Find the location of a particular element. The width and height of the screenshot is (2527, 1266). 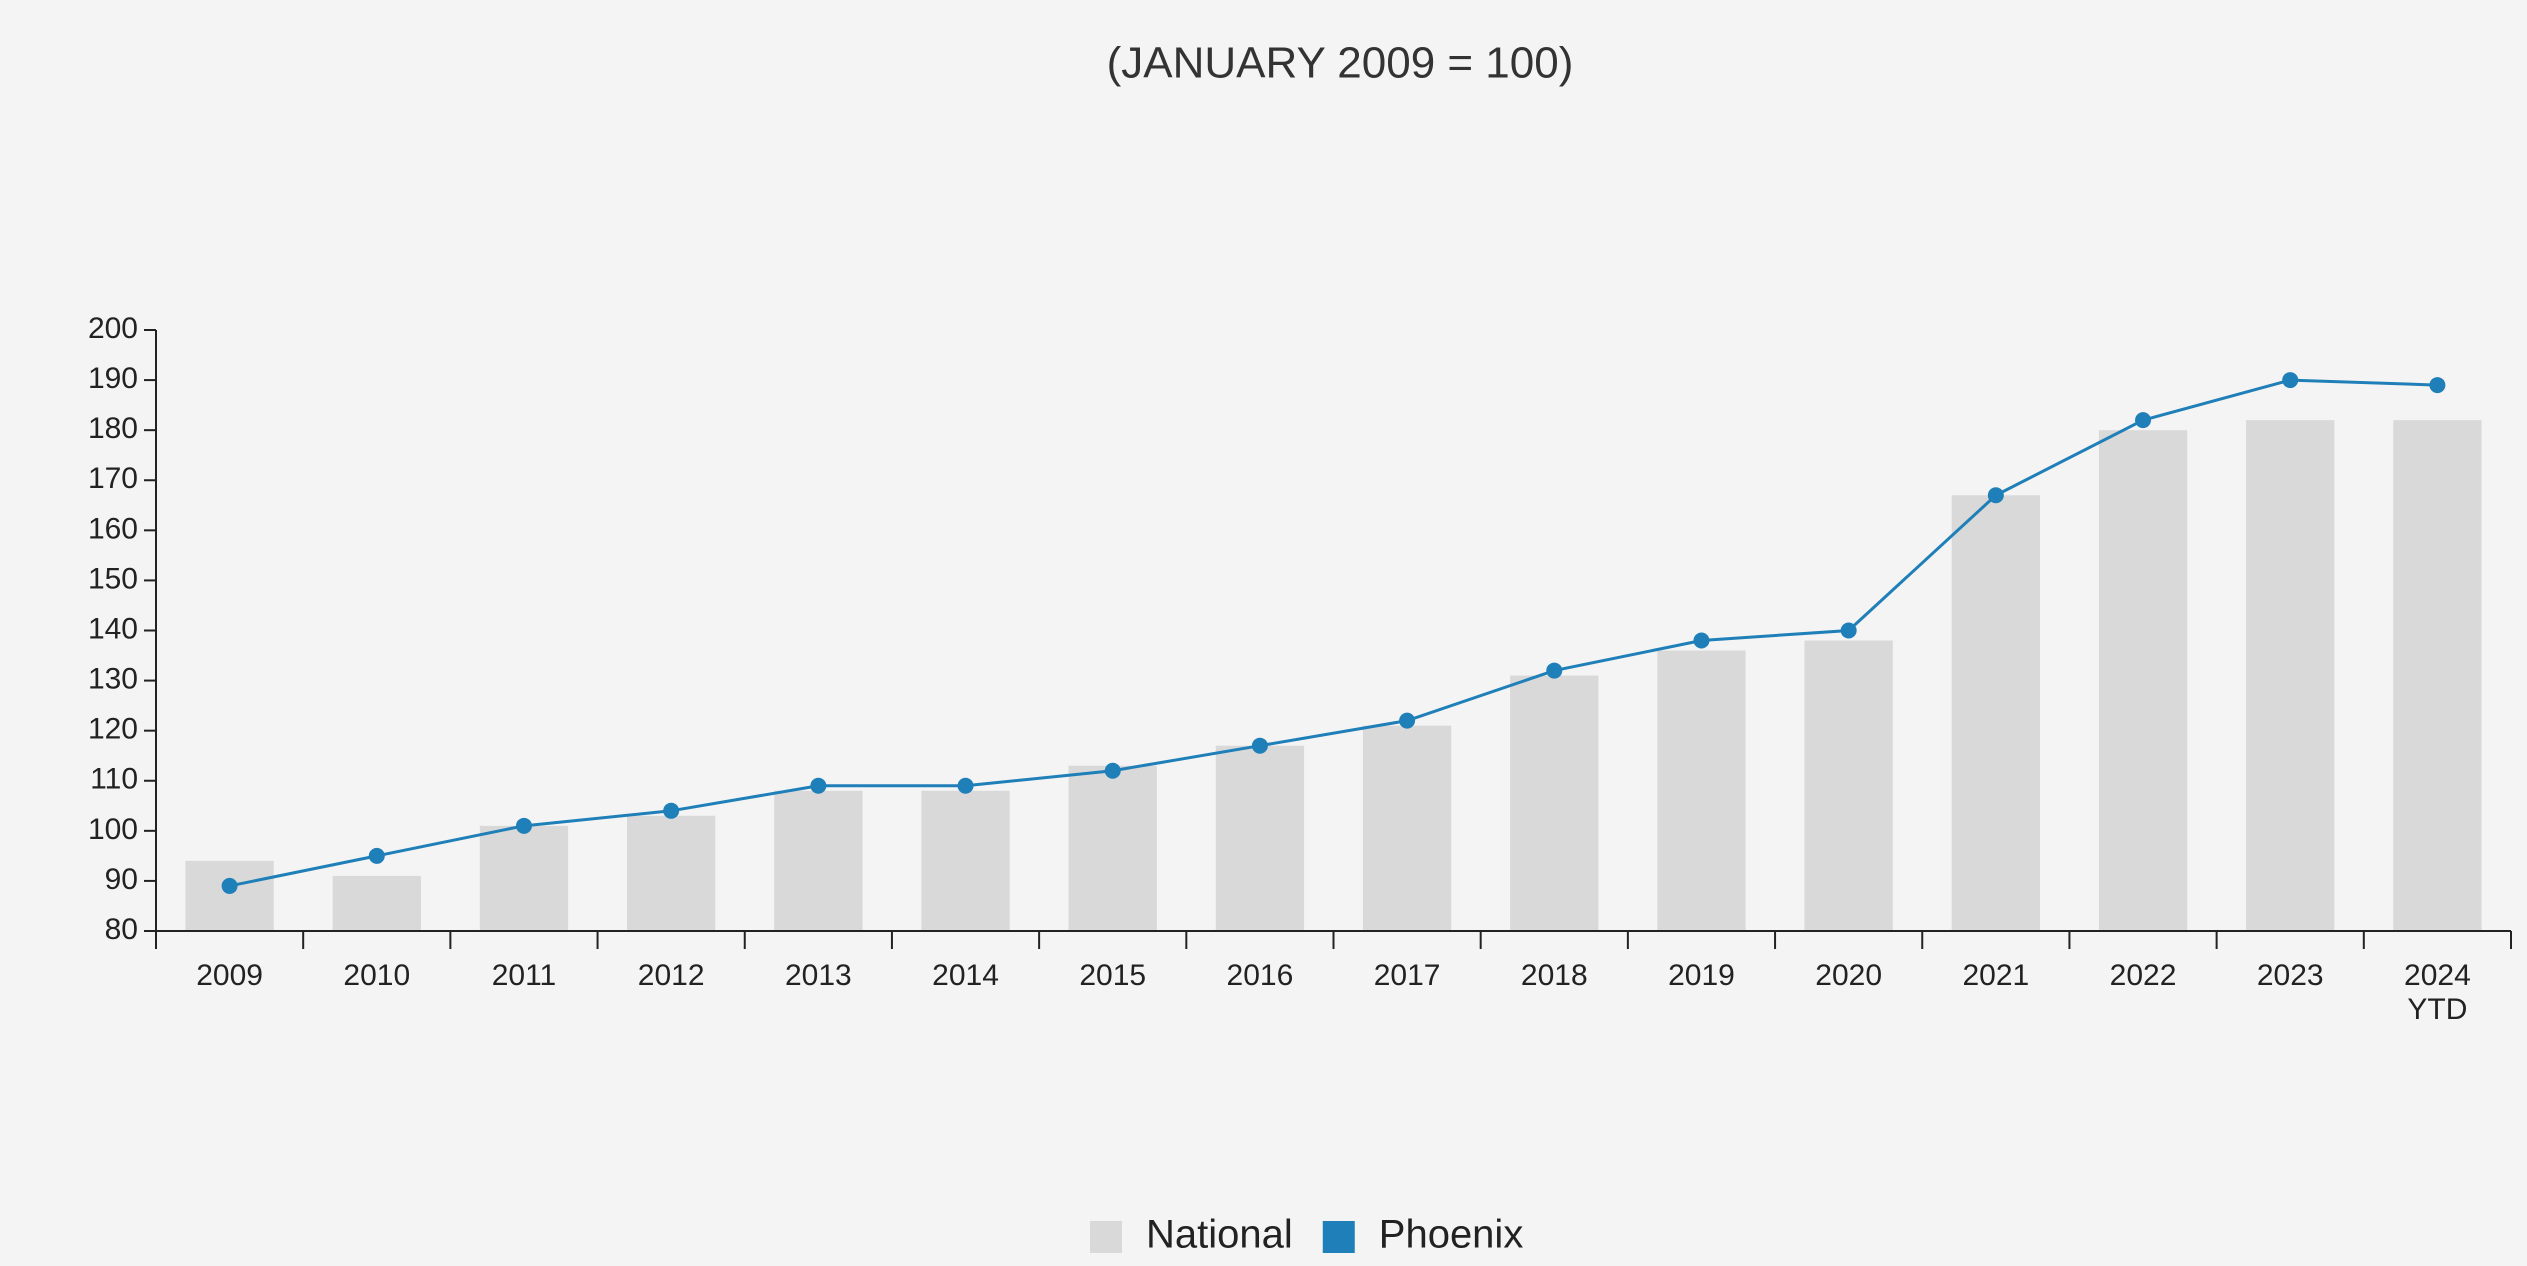

x-tick-label: 2019 is located at coordinates (1701, 975).